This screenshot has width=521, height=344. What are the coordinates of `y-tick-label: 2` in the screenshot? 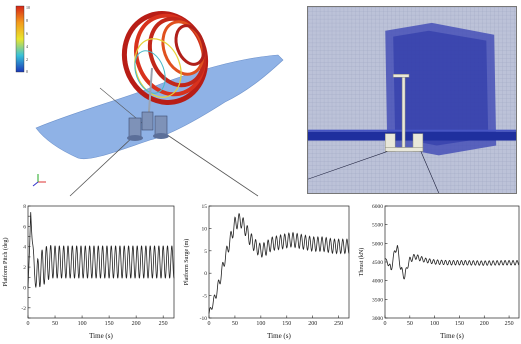 It's located at (24, 268).